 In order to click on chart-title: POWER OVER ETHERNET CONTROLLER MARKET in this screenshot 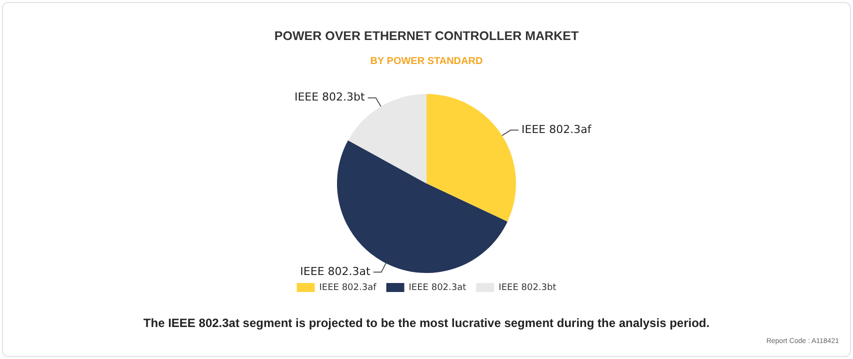, I will do `click(426, 36)`.